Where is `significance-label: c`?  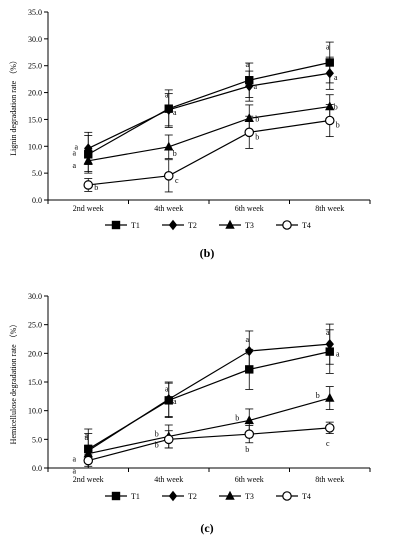 significance-label: c is located at coordinates (177, 180).